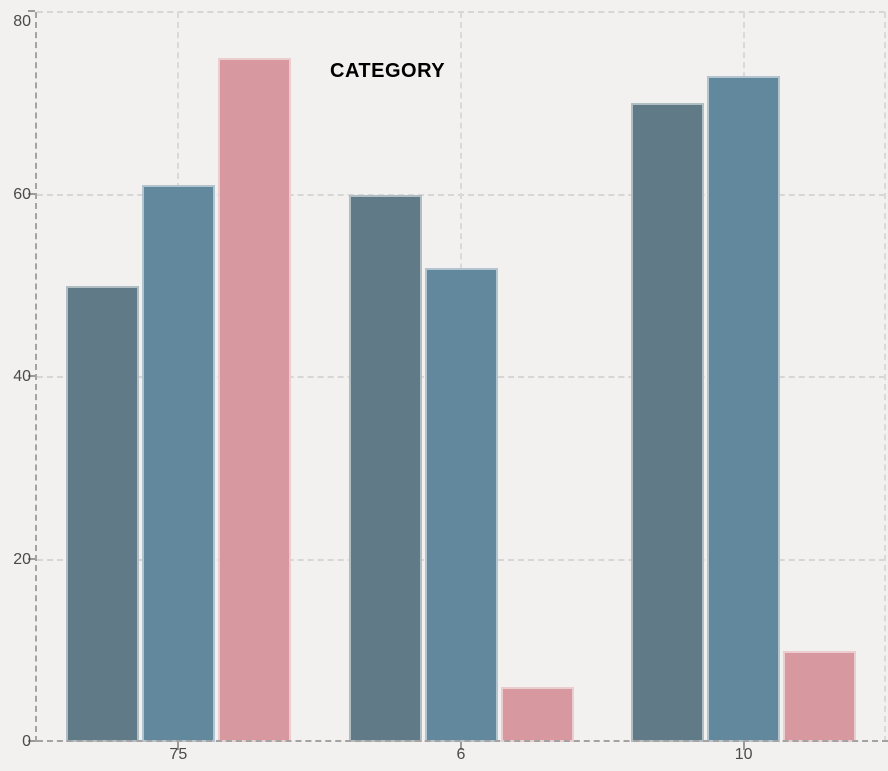 Image resolution: width=888 pixels, height=771 pixels. I want to click on y-axis-line, so click(36, 377).